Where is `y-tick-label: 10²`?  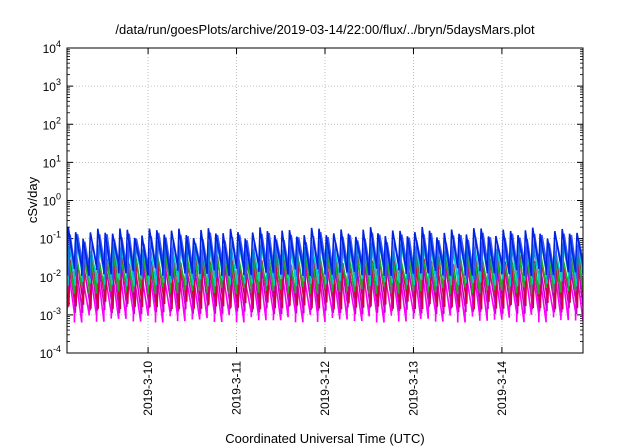 y-tick-label: 10² is located at coordinates (52, 123).